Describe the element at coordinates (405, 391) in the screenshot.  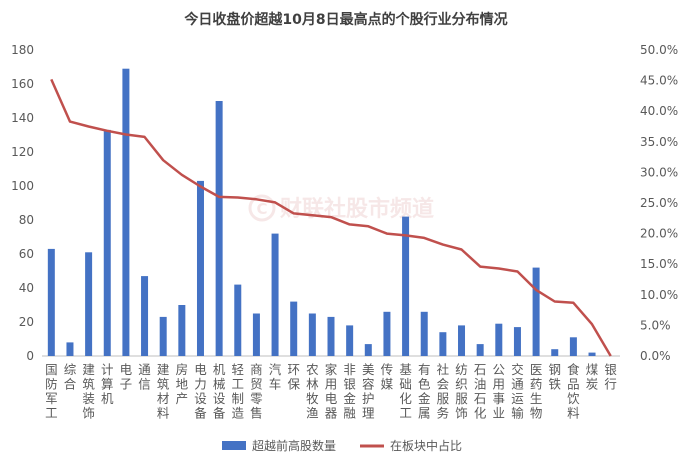
I see `category-label: 基础化工` at that location.